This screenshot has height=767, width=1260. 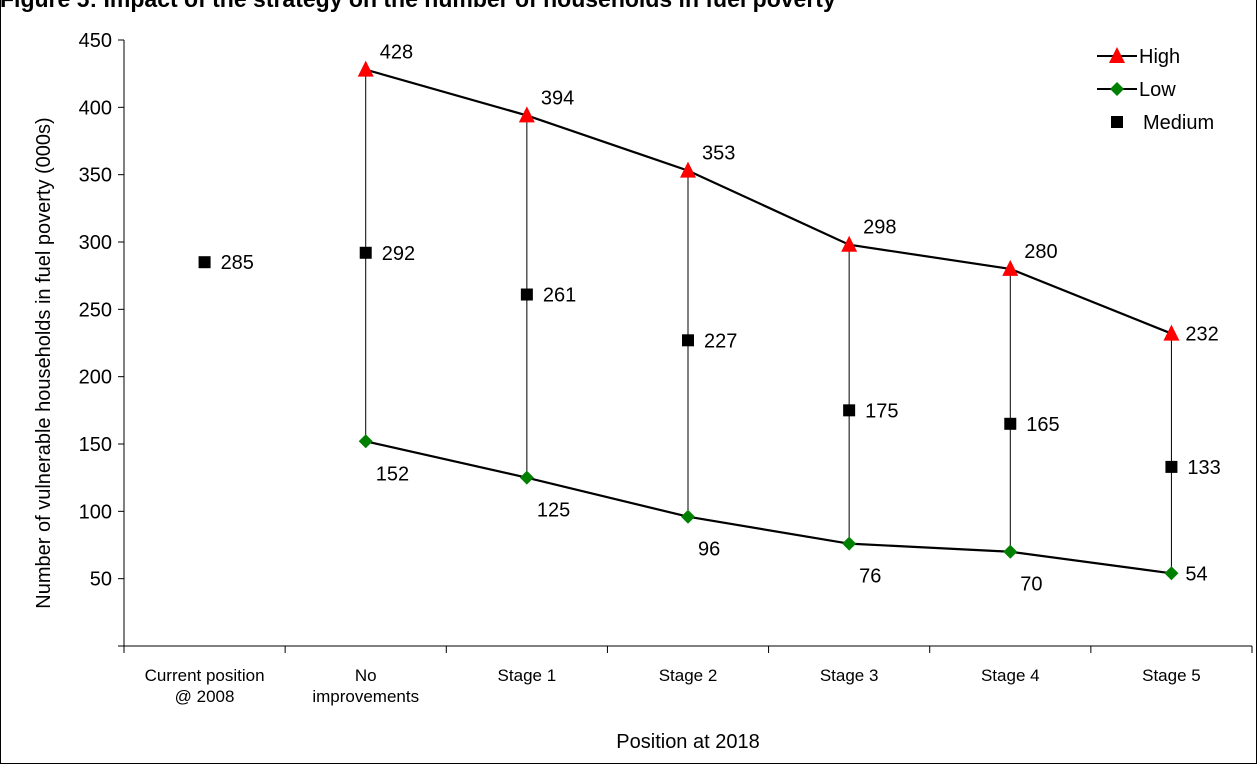 I want to click on data-label-medium: 175, so click(x=881, y=411).